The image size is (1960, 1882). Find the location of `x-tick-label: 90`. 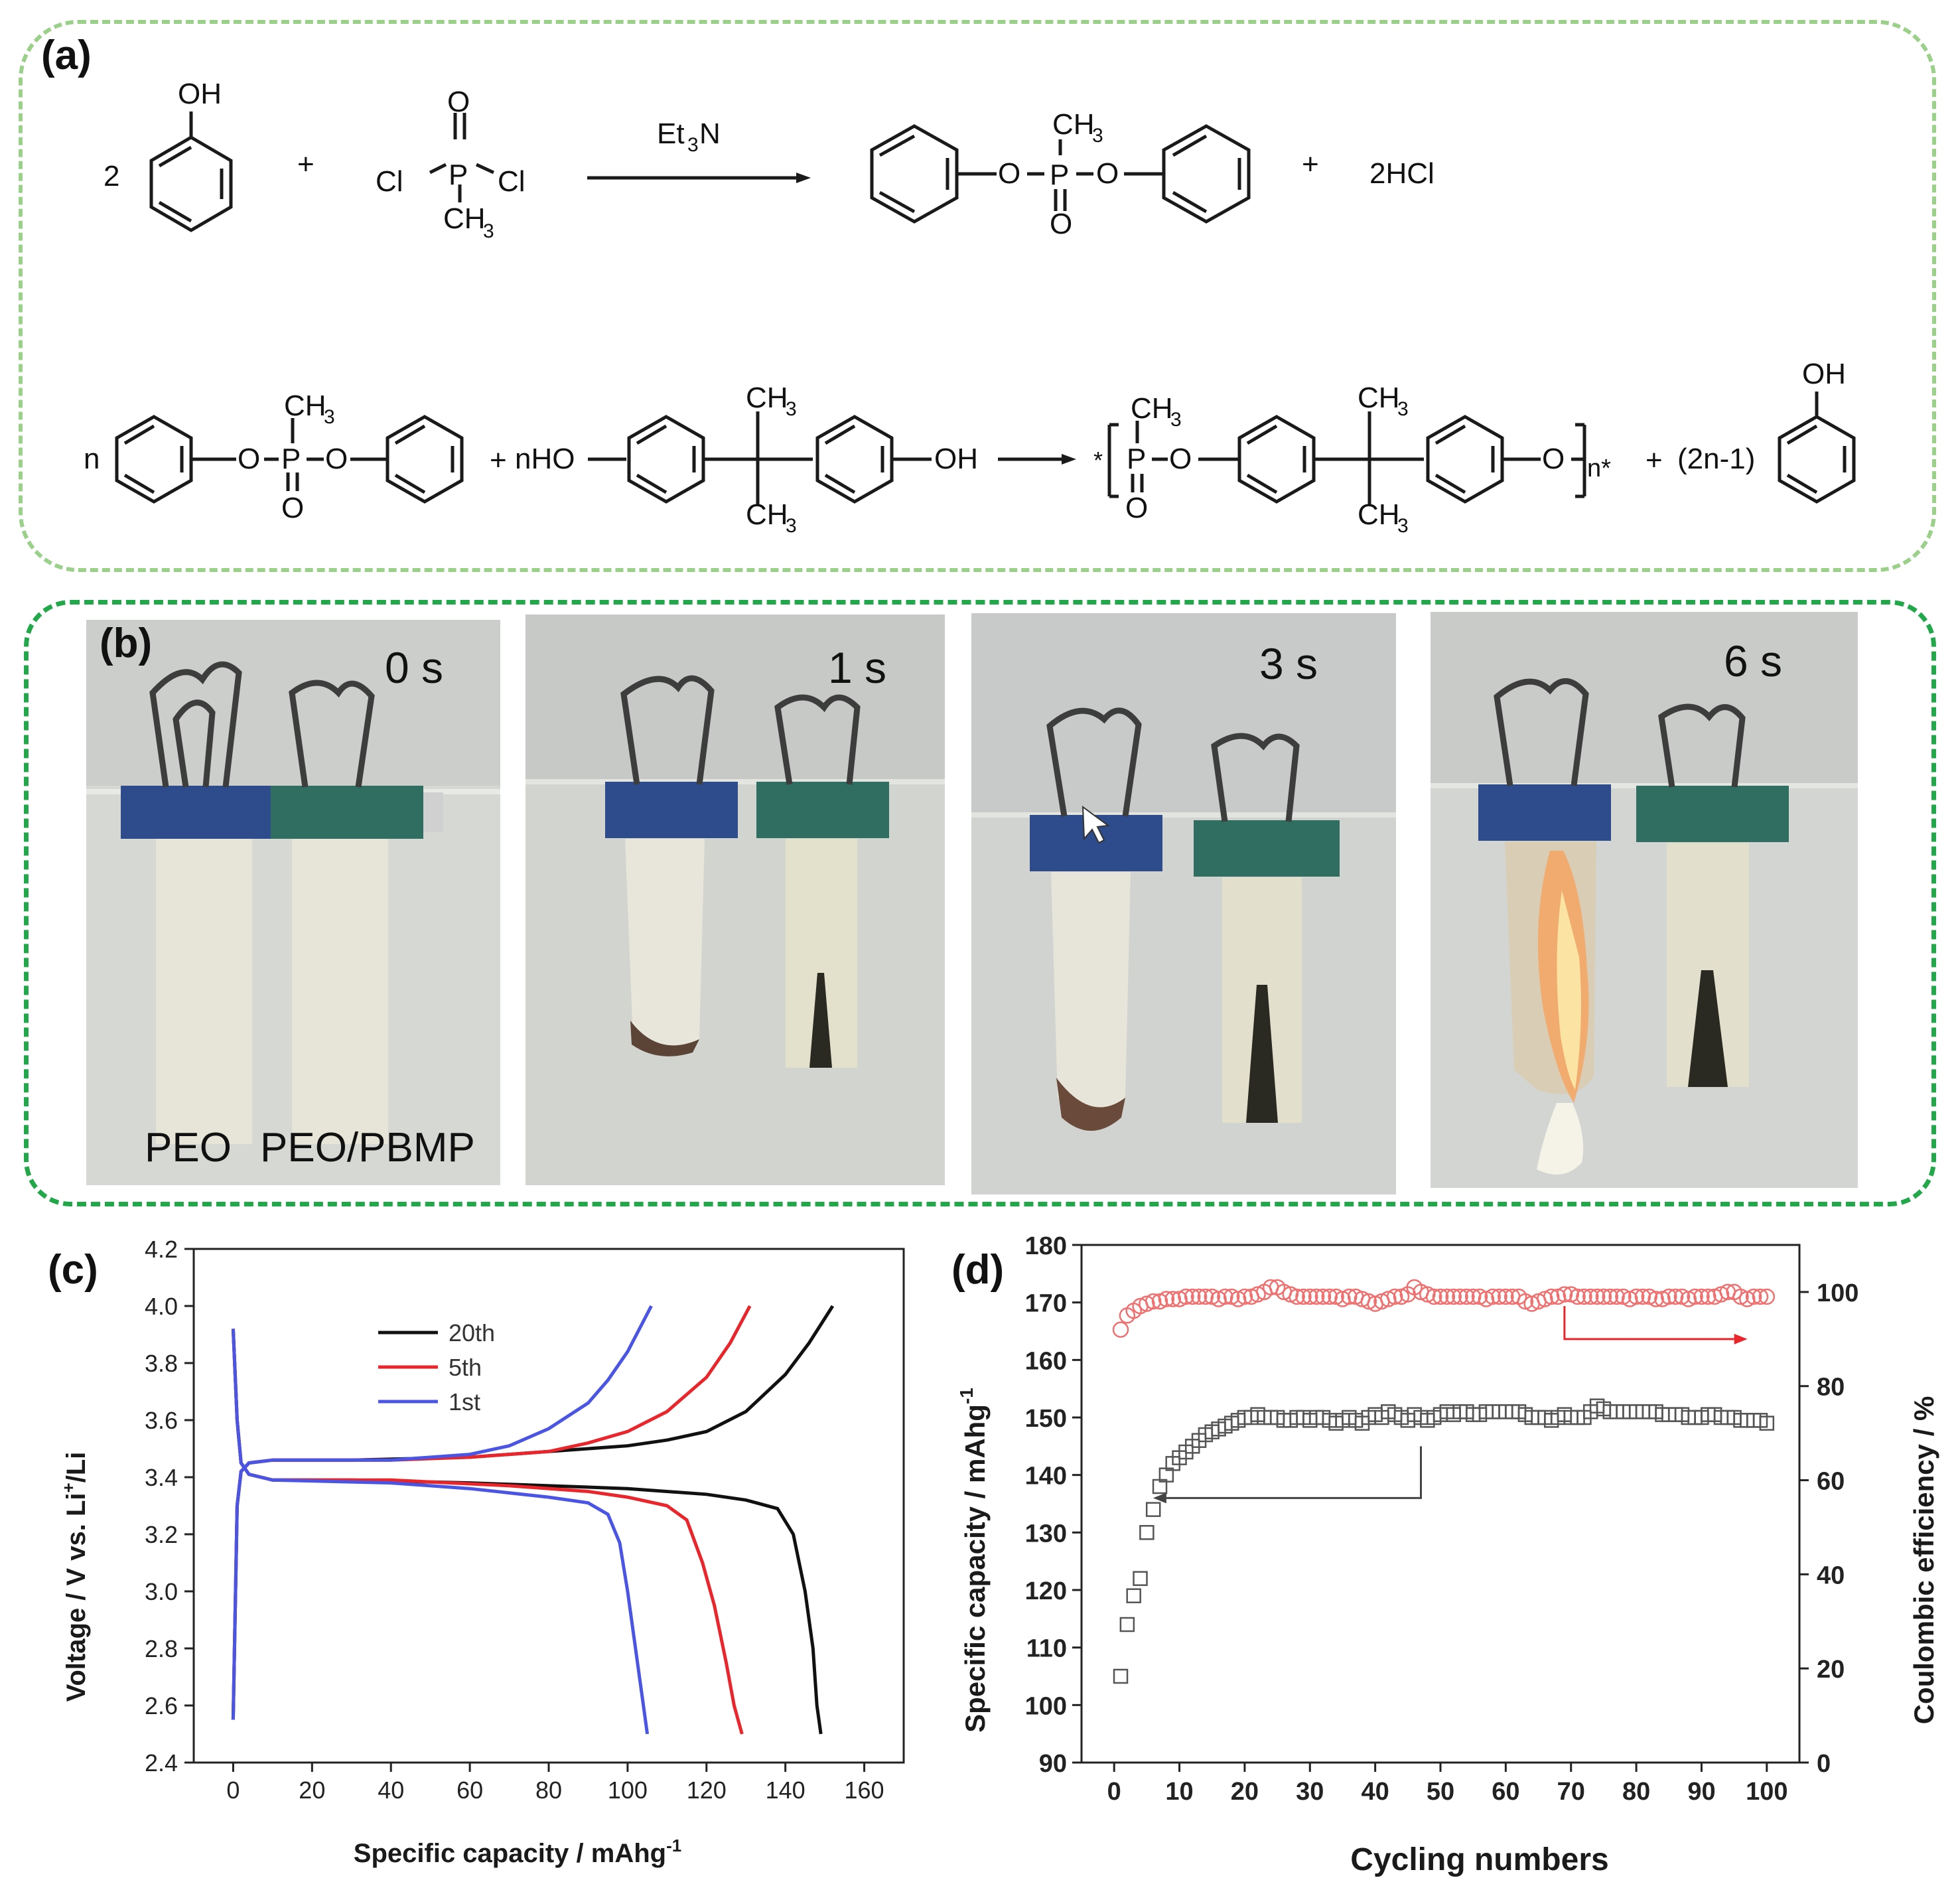

x-tick-label: 90 is located at coordinates (1701, 1792).